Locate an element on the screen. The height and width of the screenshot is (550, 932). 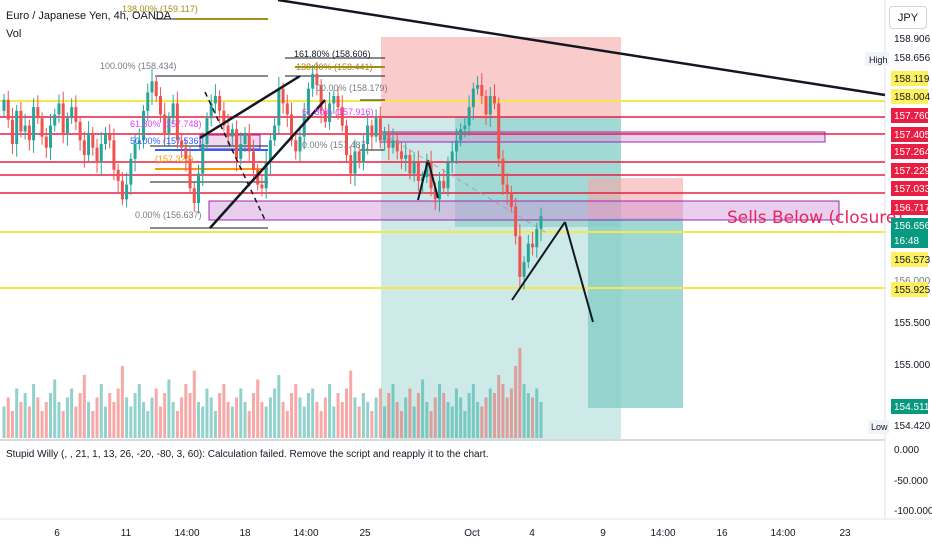
oscillator-axis-label: -50.000 is located at coordinates (911, 481).